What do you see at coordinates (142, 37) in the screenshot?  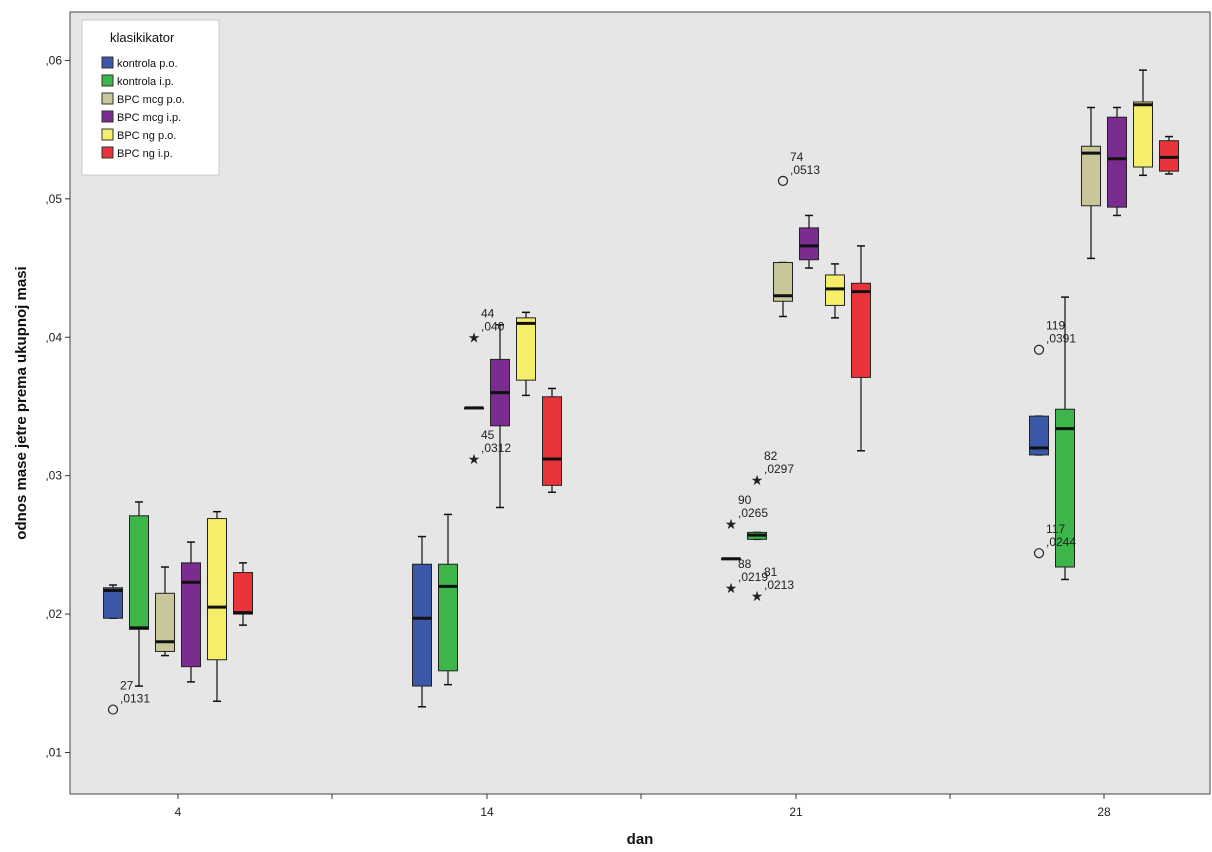 I see `legend-title: klasikikator` at bounding box center [142, 37].